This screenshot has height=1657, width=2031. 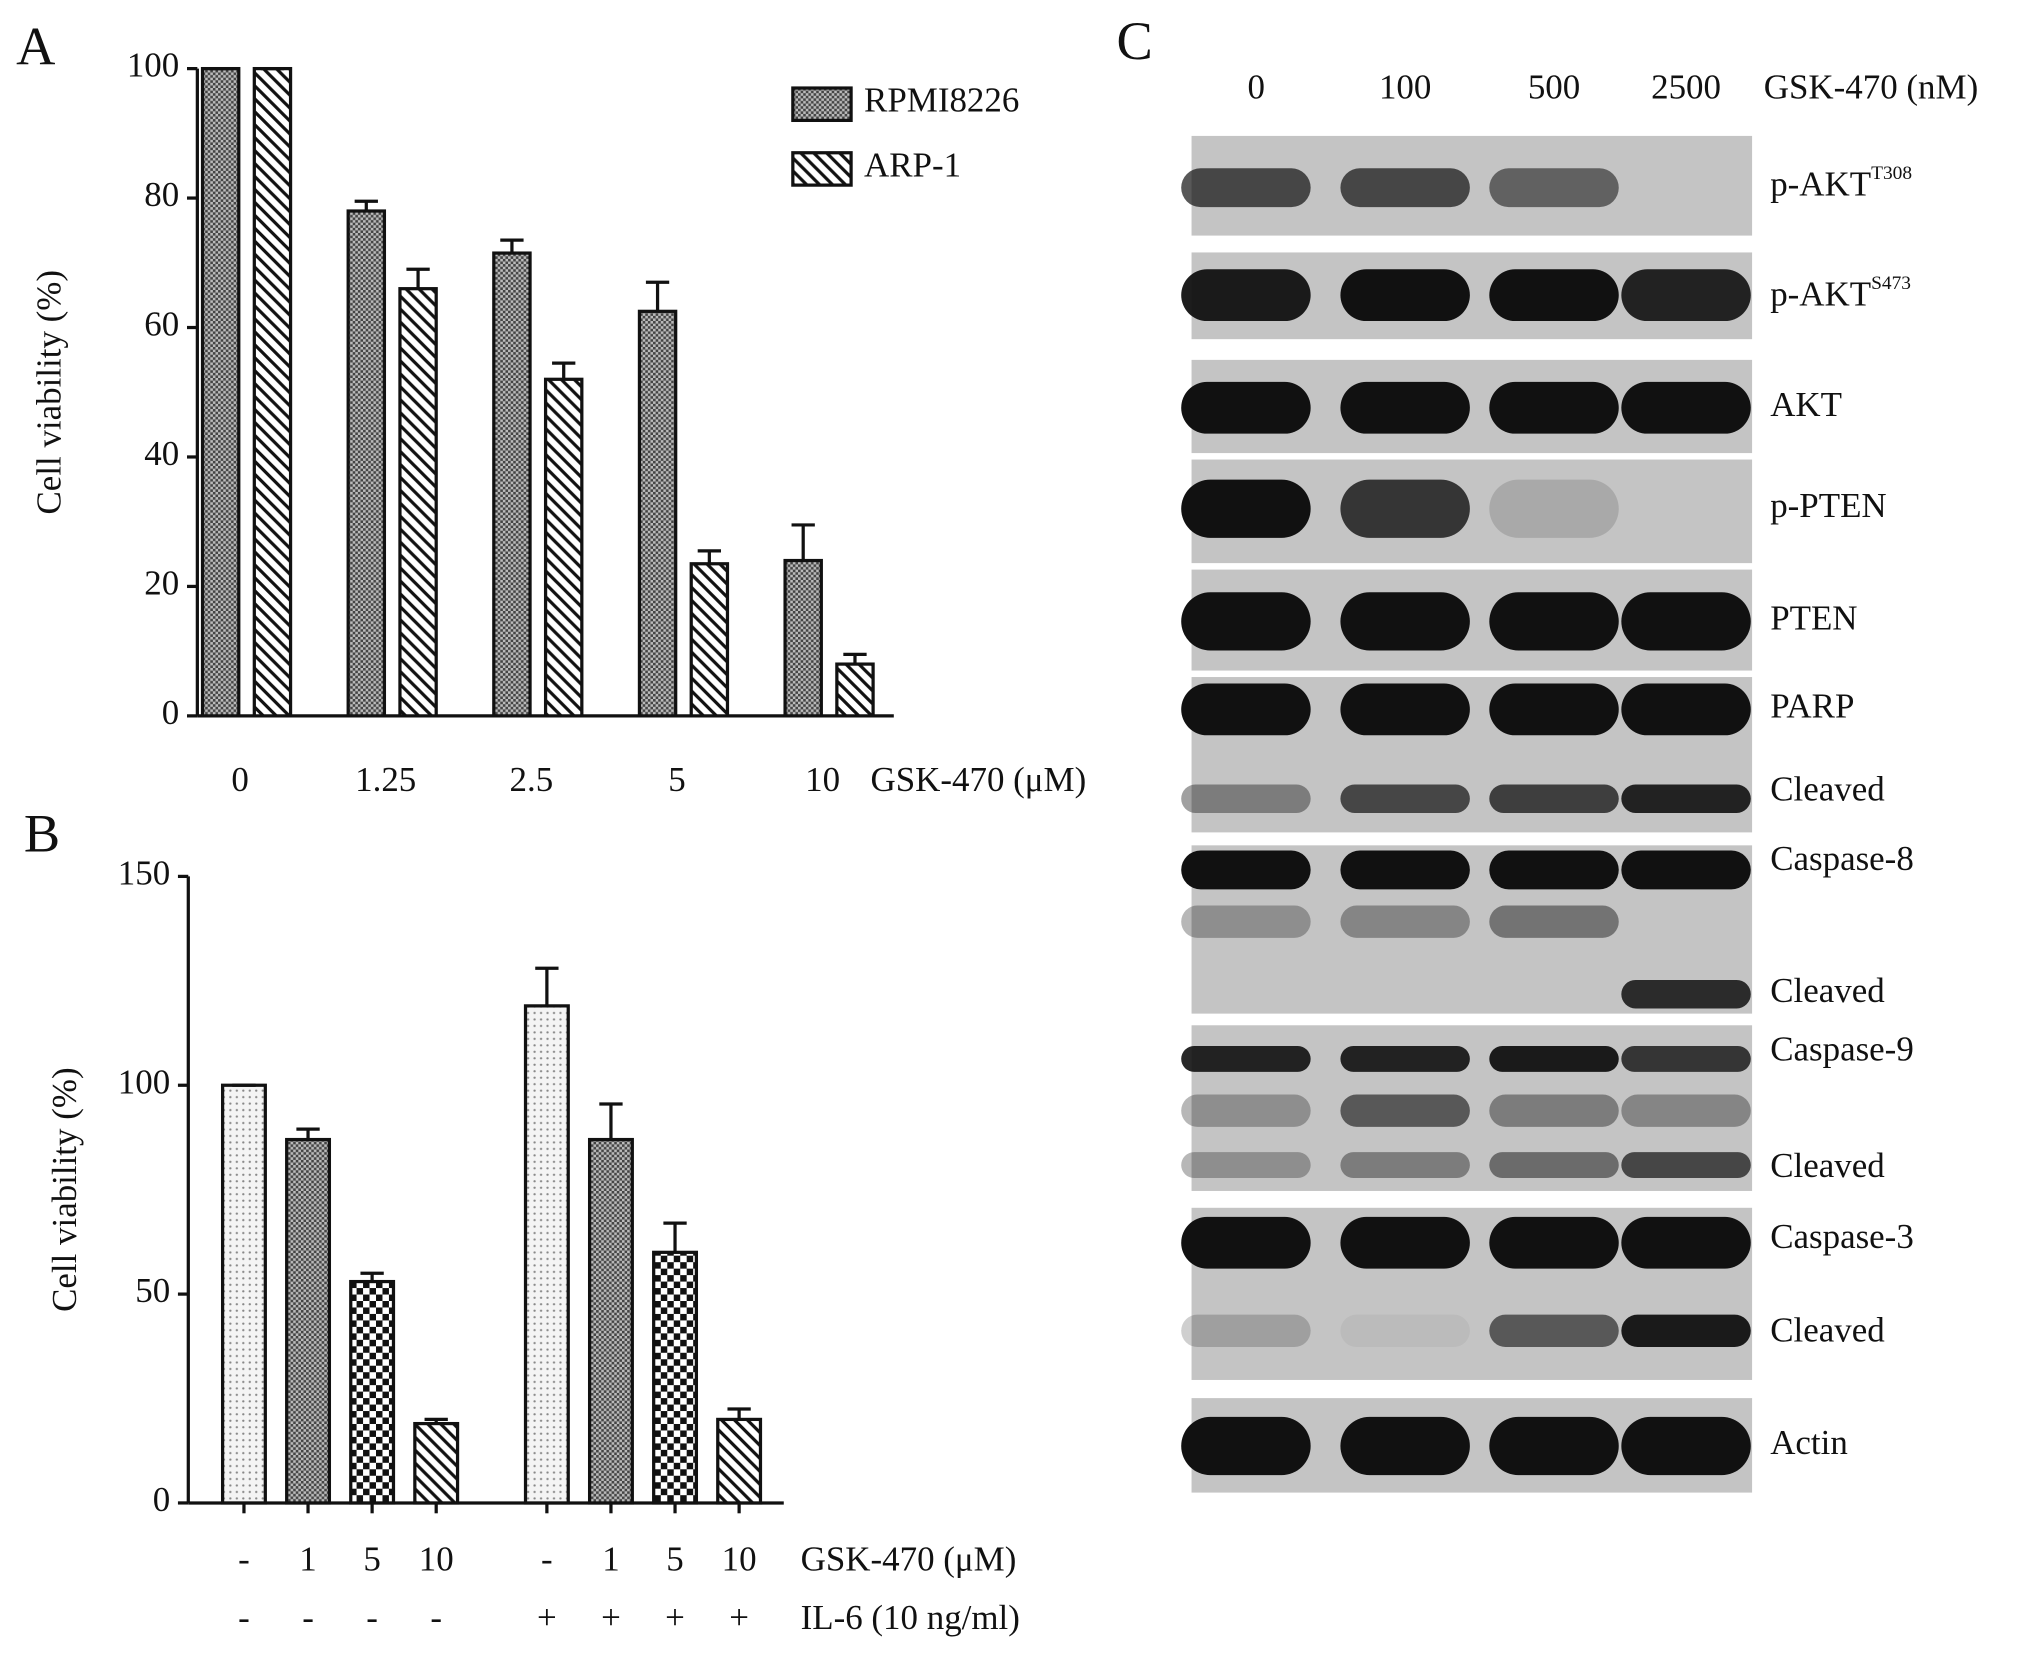 What do you see at coordinates (910, 1617) in the screenshot?
I see `x-row-label: IL-6 (10 ng/ml)` at bounding box center [910, 1617].